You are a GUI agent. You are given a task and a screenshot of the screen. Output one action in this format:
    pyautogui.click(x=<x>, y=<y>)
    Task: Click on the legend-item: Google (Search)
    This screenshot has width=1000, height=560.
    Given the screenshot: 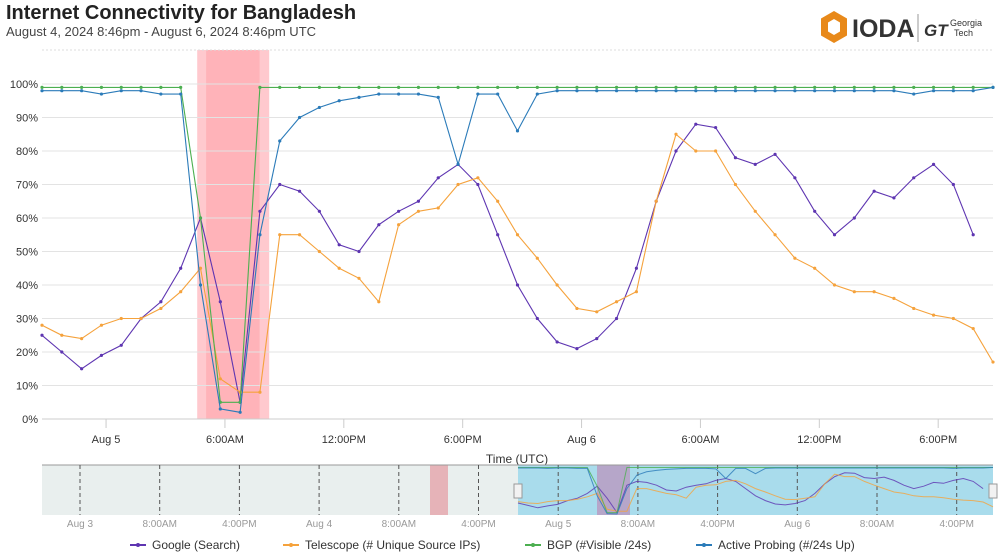 What is the action you would take?
    pyautogui.click(x=185, y=545)
    